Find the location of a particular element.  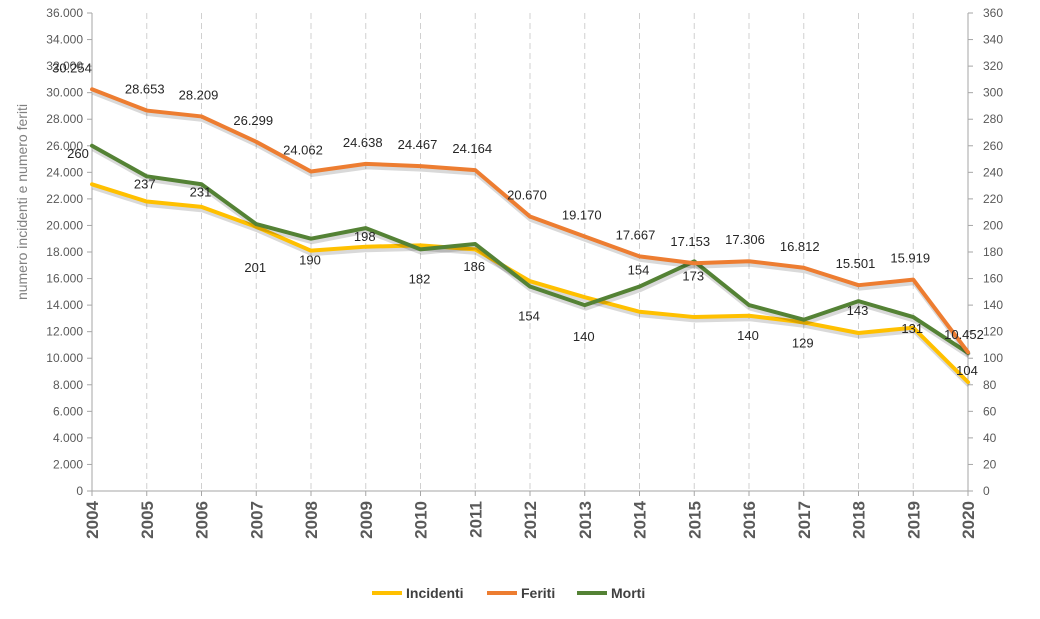

x-tick-label: 2018 is located at coordinates (859, 520).